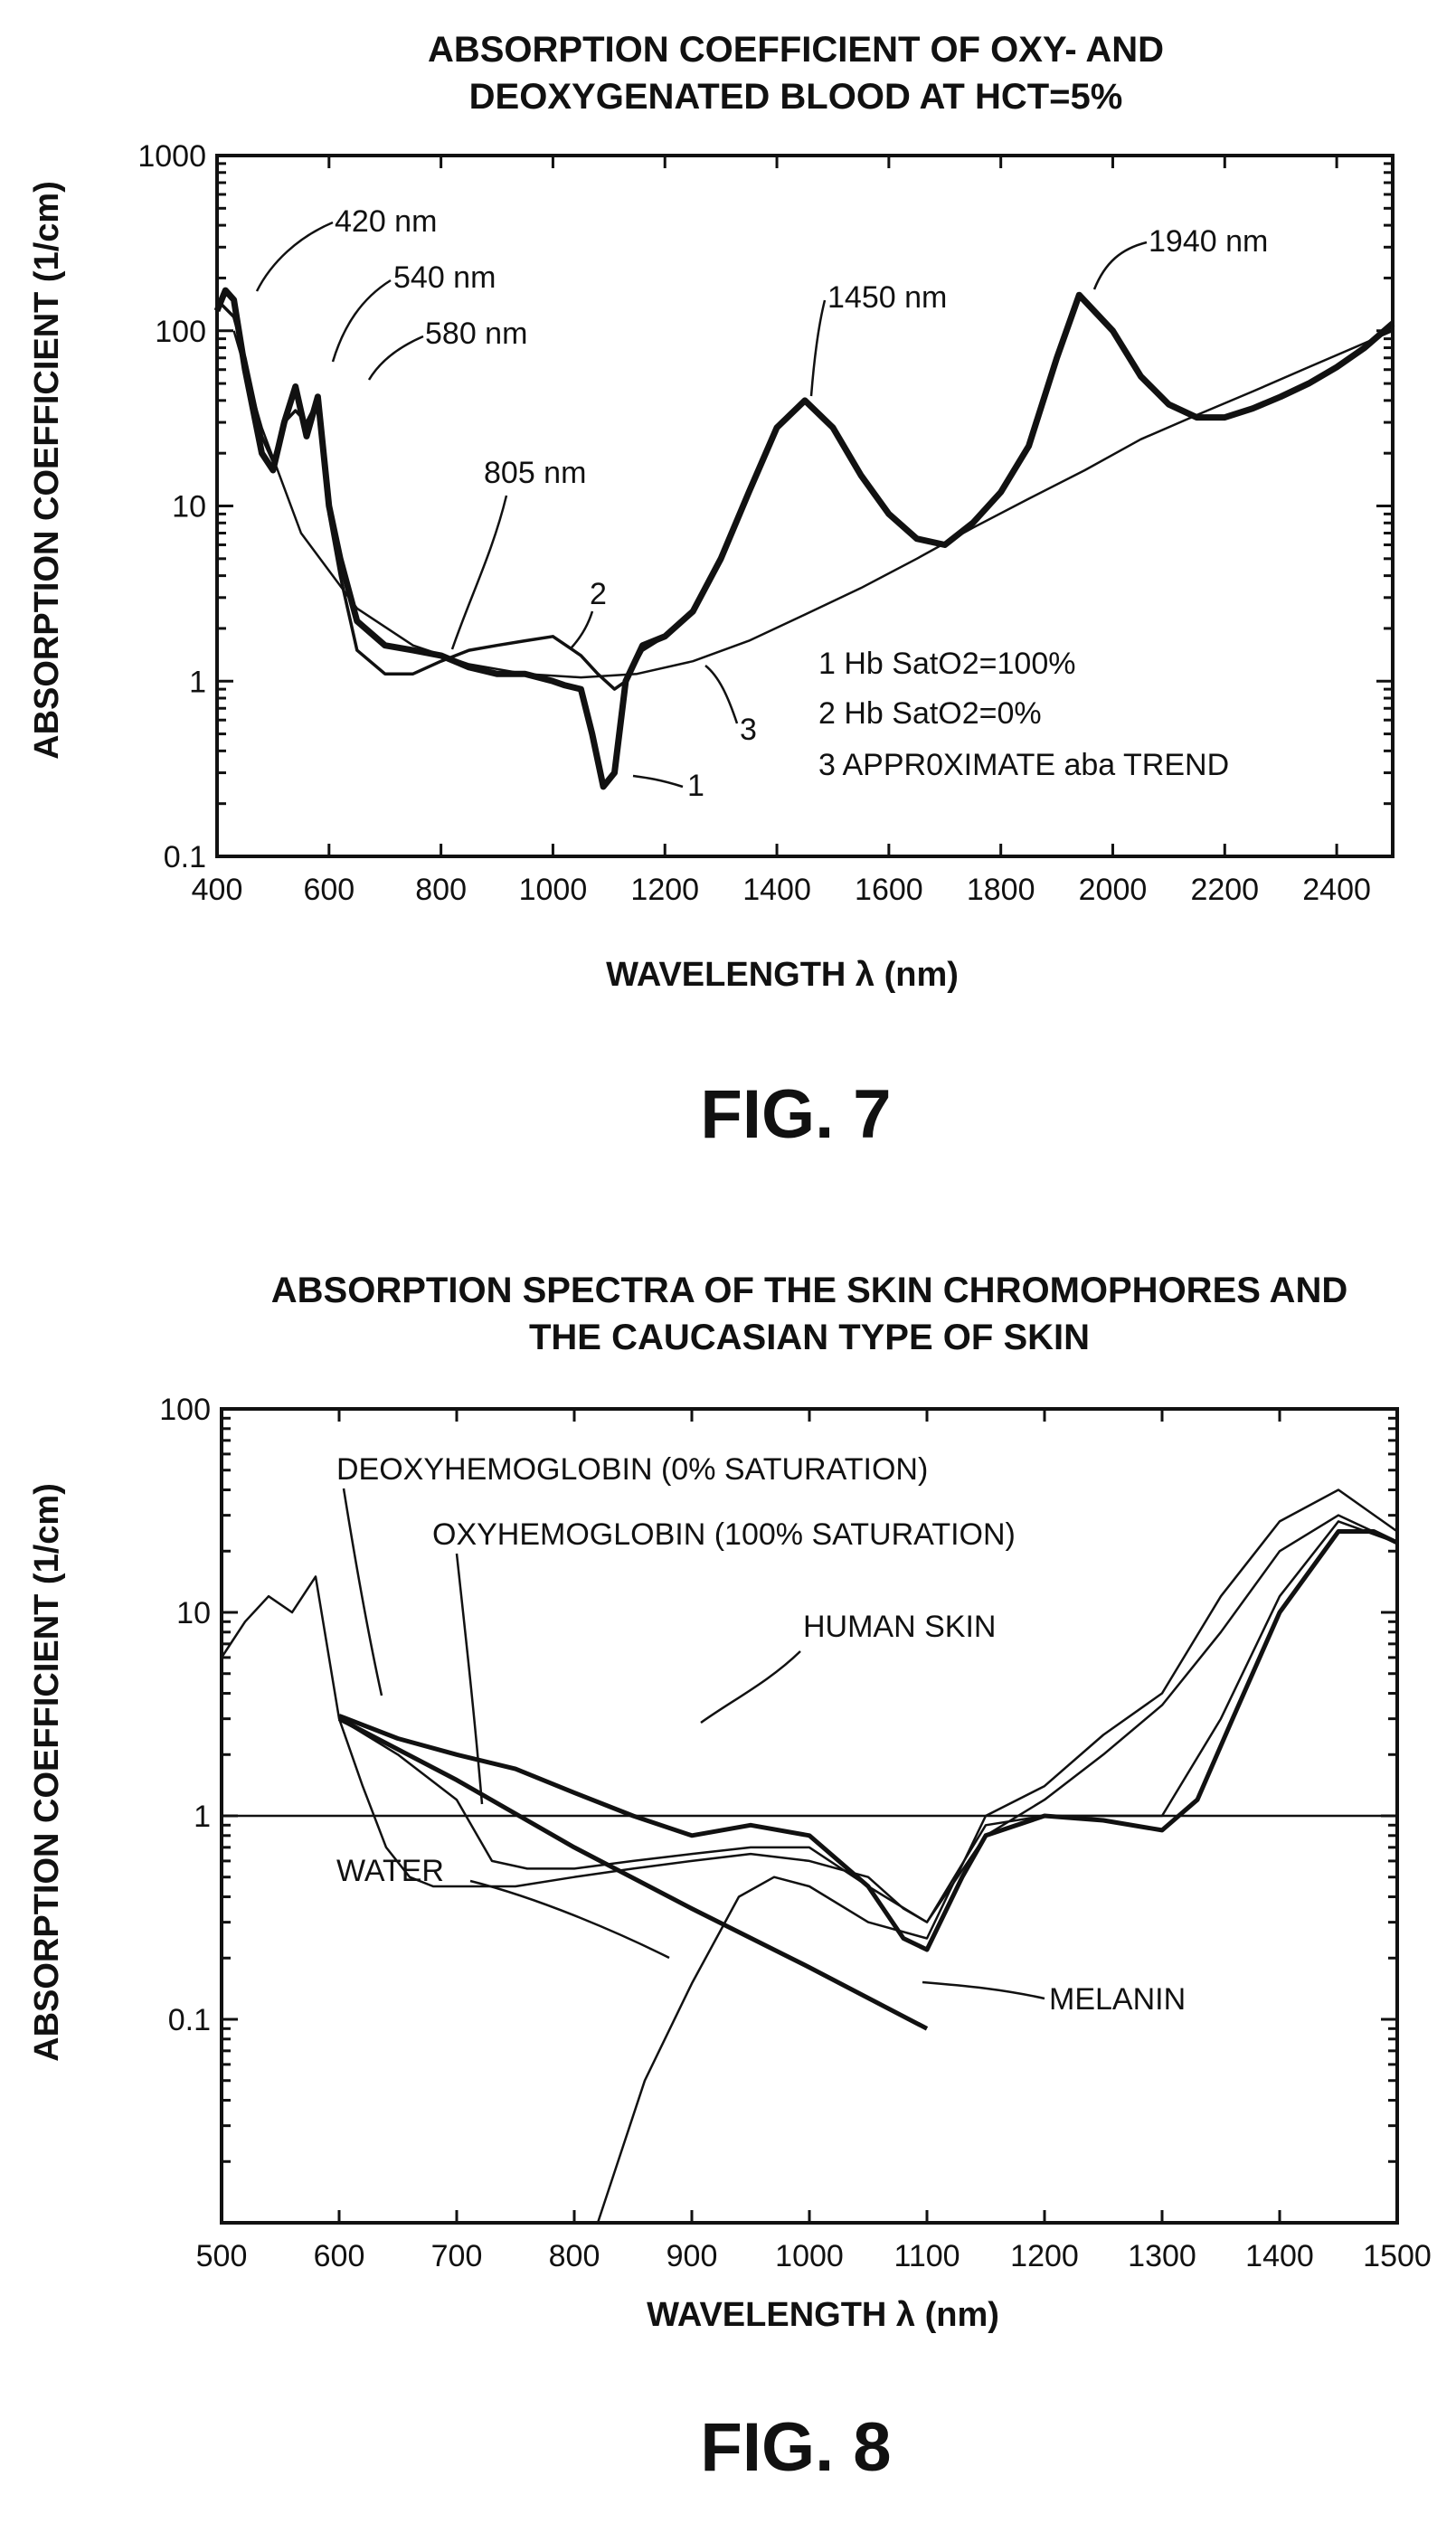  I want to click on fig7-ann-580nm: 580 nm, so click(476, 334).